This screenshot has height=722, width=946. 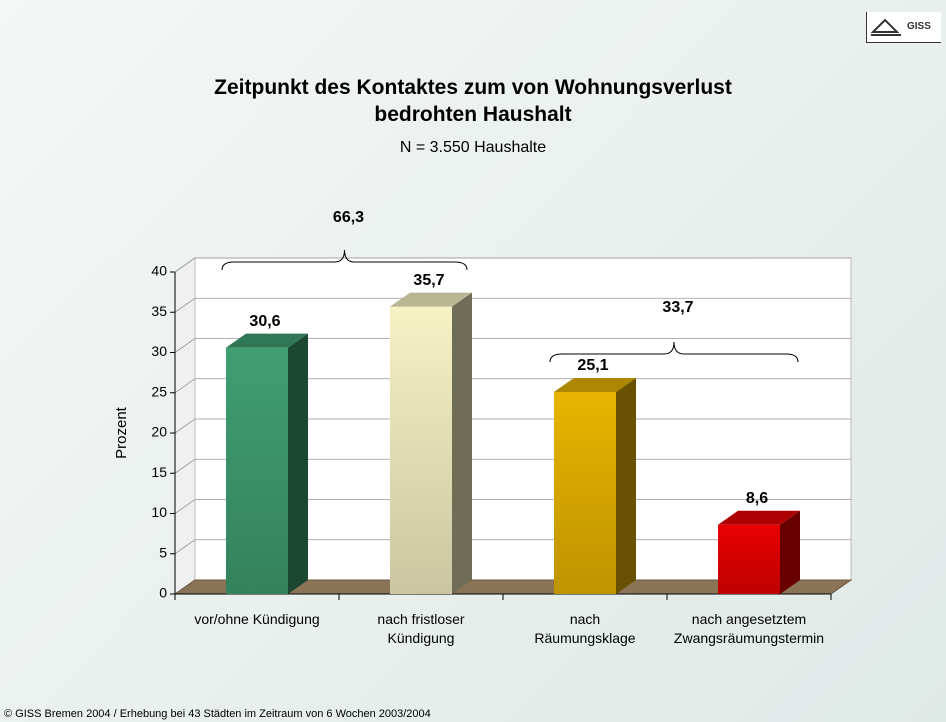 I want to click on x-tick-label: nach angesetztem Zwangsräumungstermin, so click(x=749, y=628).